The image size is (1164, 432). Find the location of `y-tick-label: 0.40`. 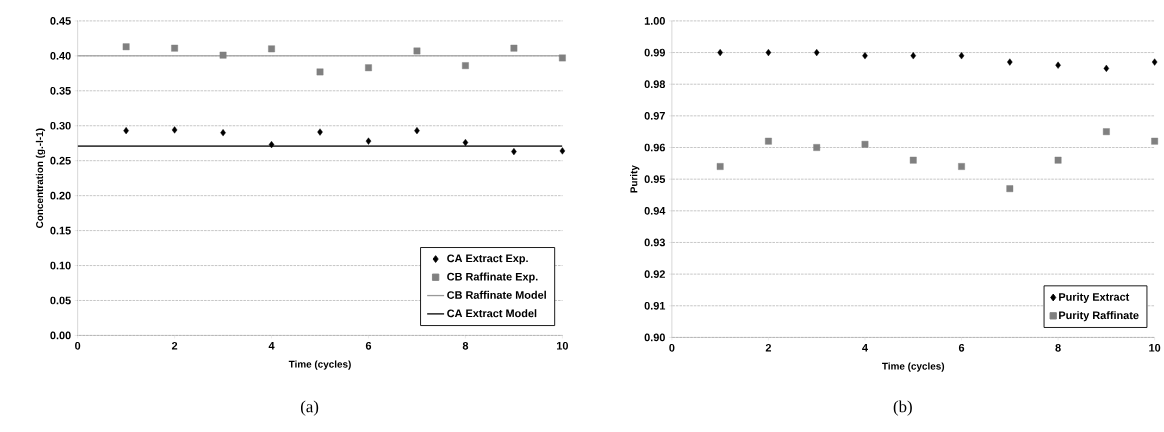

y-tick-label: 0.40 is located at coordinates (60, 56).